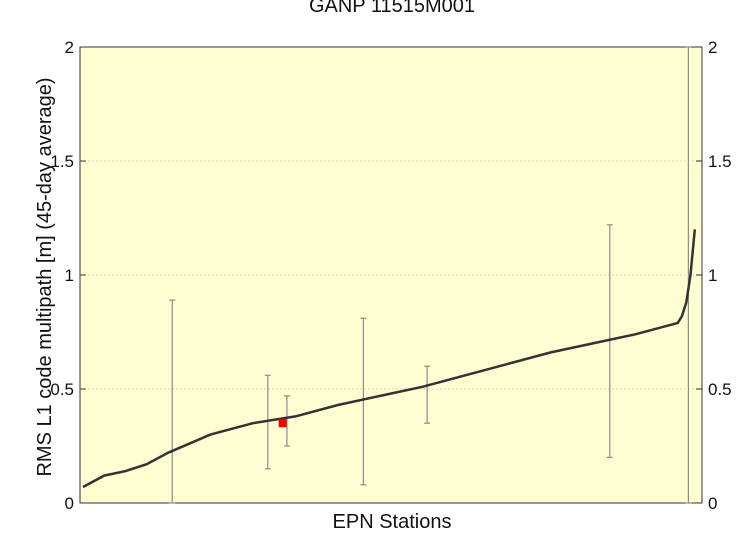 The height and width of the screenshot is (547, 749). What do you see at coordinates (62, 389) in the screenshot?
I see `y-tick-label-left: 0.5` at bounding box center [62, 389].